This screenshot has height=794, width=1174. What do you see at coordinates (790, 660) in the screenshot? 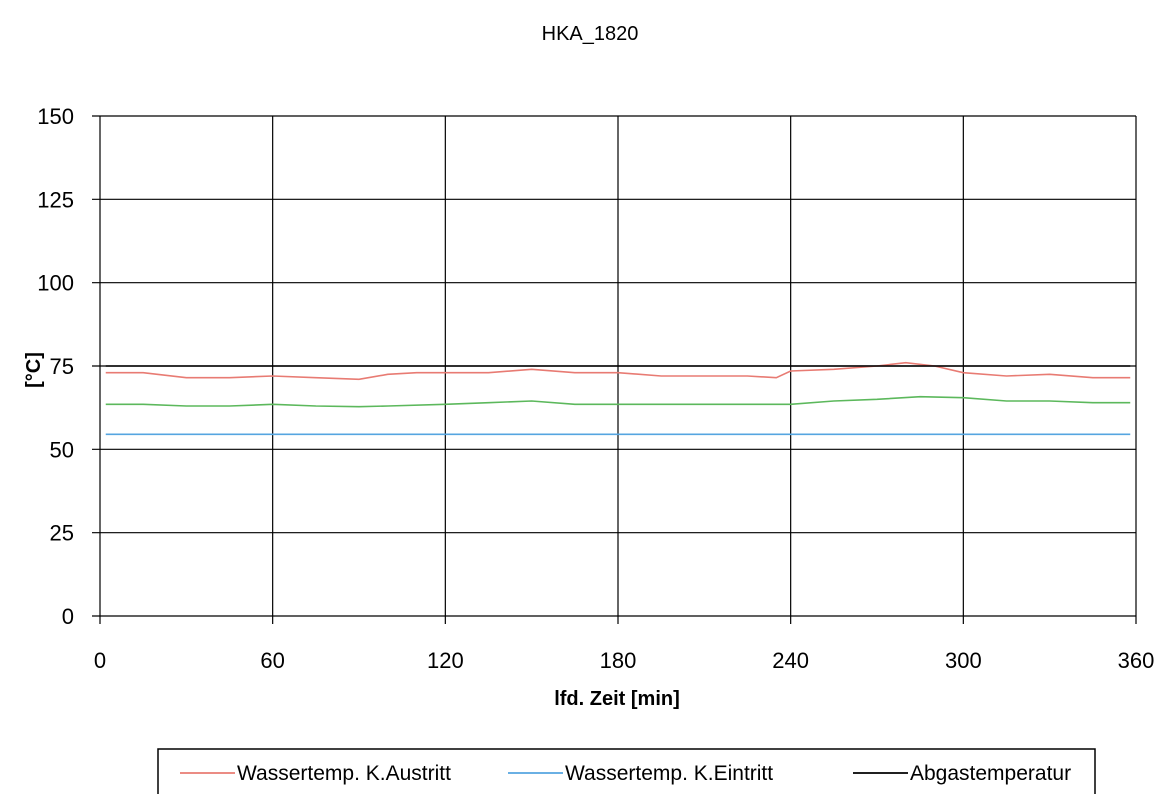
I see `x-tick-label: 240` at bounding box center [790, 660].